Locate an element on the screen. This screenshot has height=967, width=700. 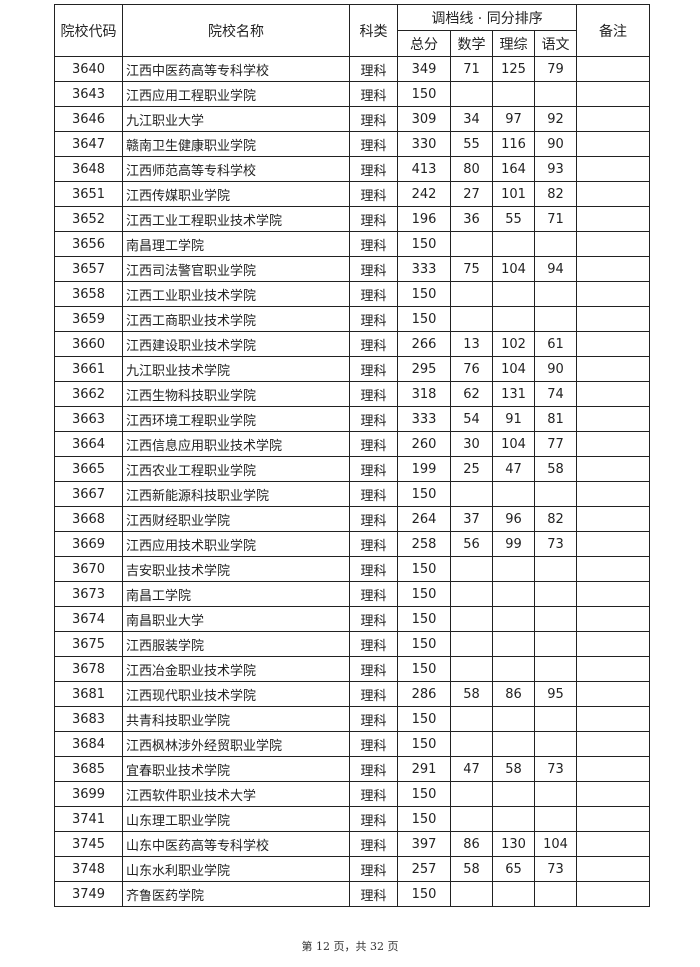
cell-code: 3661 is located at coordinates (88, 369).